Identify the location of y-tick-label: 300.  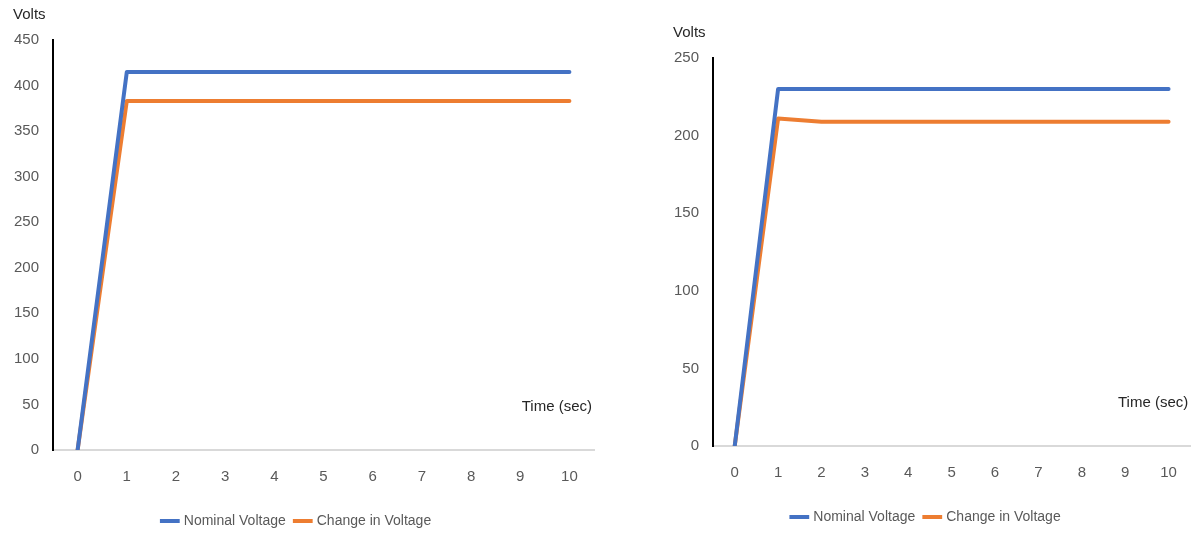
(27, 175).